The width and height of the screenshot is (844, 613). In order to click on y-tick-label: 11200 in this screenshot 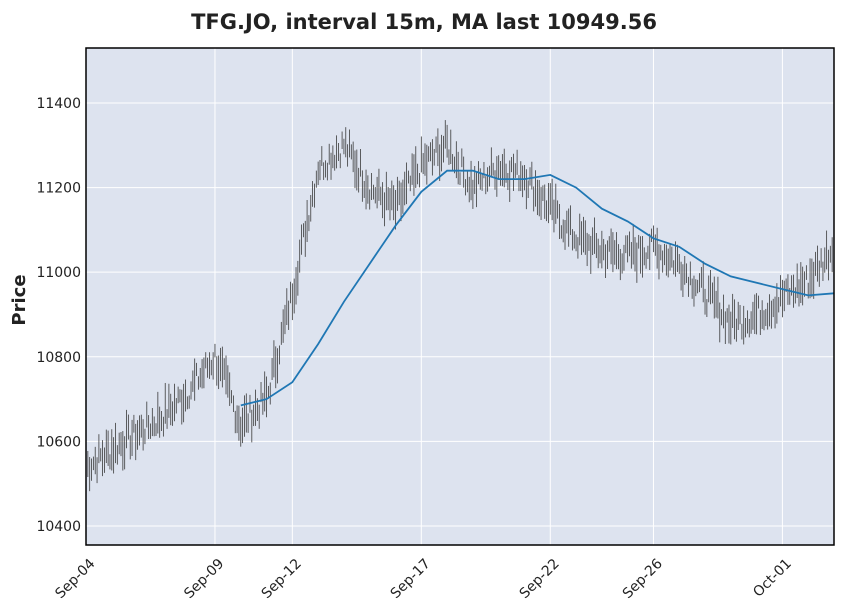, I will do `click(58, 189)`.